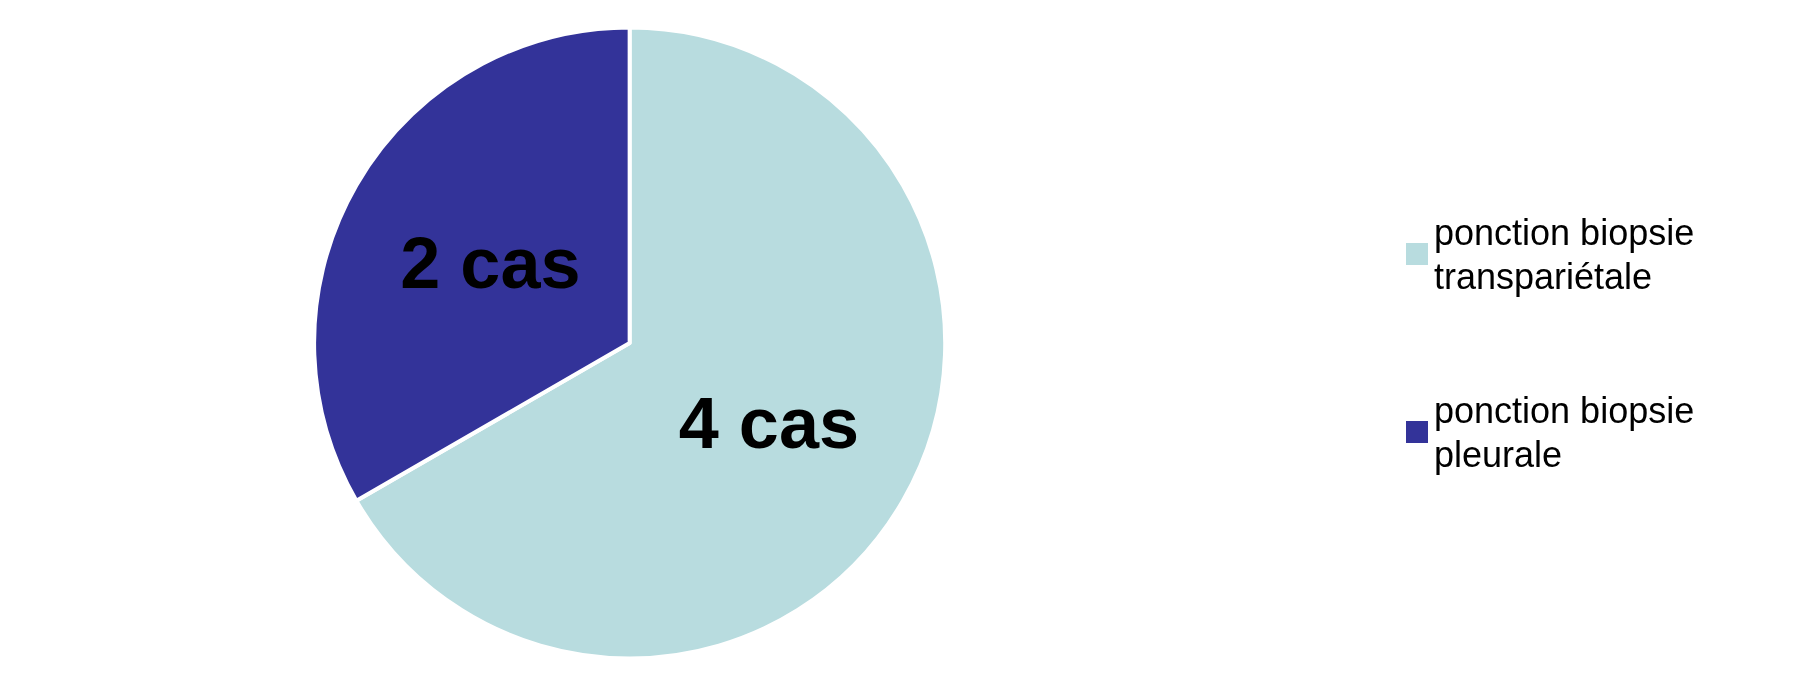 Image resolution: width=1799 pixels, height=686 pixels. Describe the element at coordinates (490, 262) in the screenshot. I see `data-label: 2 cas` at that location.